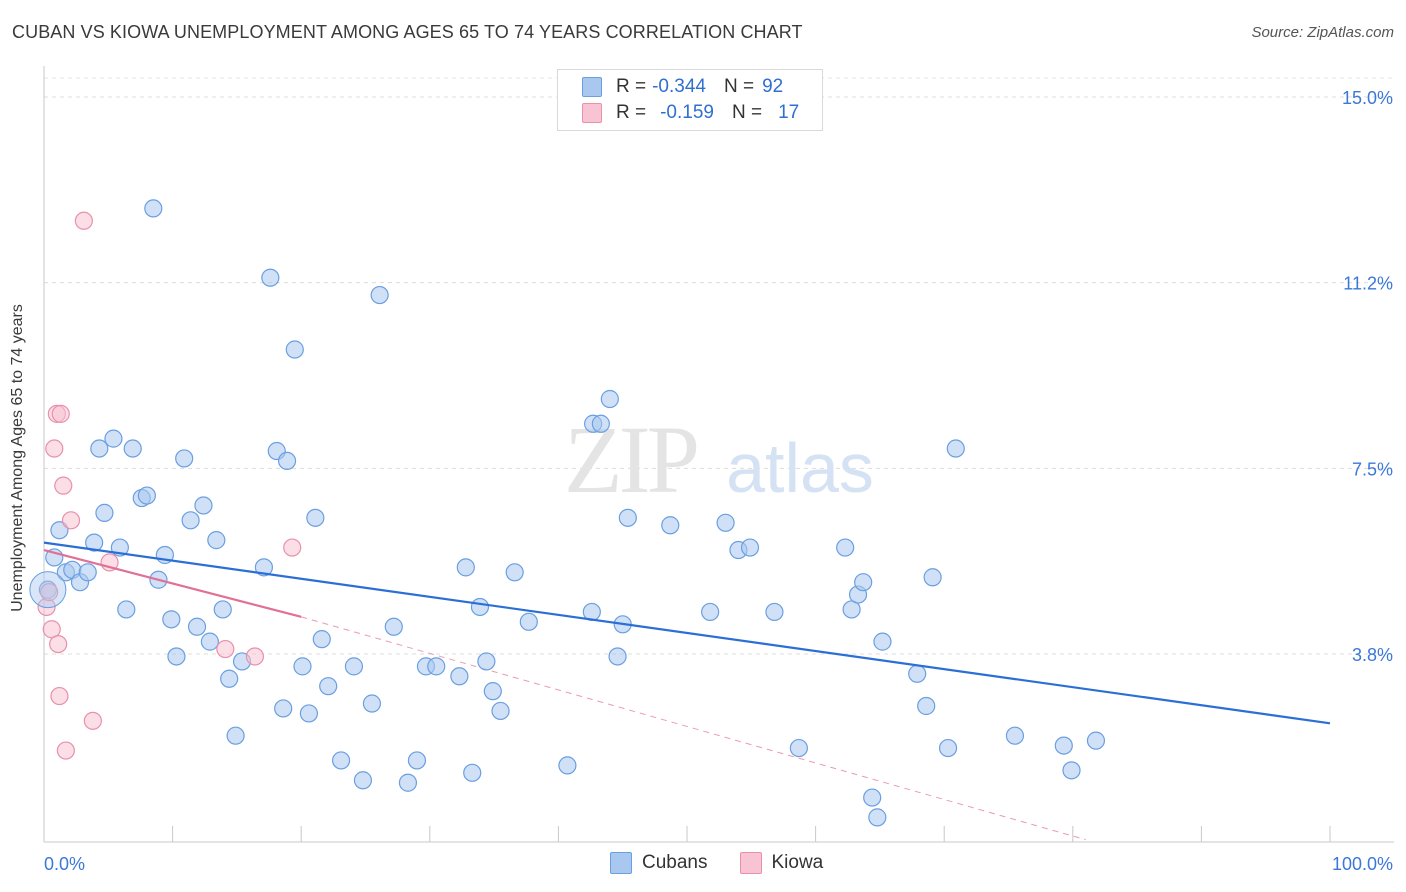 The height and width of the screenshot is (892, 1406). Describe the element at coordinates (1372, 469) in the screenshot. I see `y-tick-label: 7.5%` at that location.